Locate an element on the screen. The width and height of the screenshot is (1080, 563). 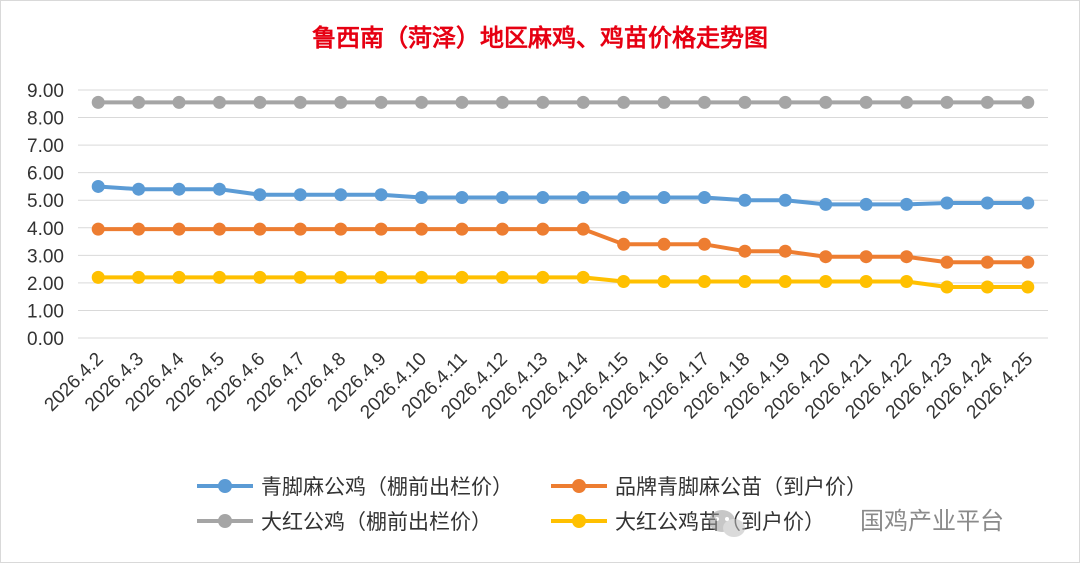
chart-title: 鲁西南（菏泽）地区麻鸡、鸡苗价格走势图 is located at coordinates (540, 37).